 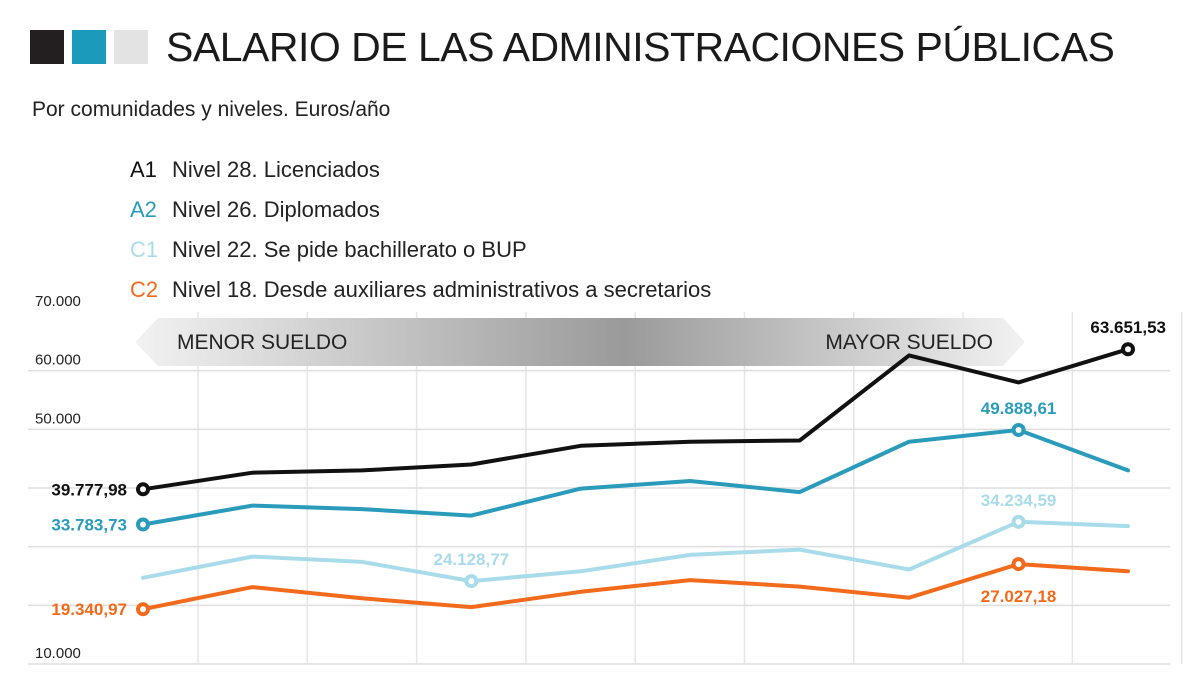 What do you see at coordinates (58, 418) in the screenshot?
I see `y-tick-label: 50.000` at bounding box center [58, 418].